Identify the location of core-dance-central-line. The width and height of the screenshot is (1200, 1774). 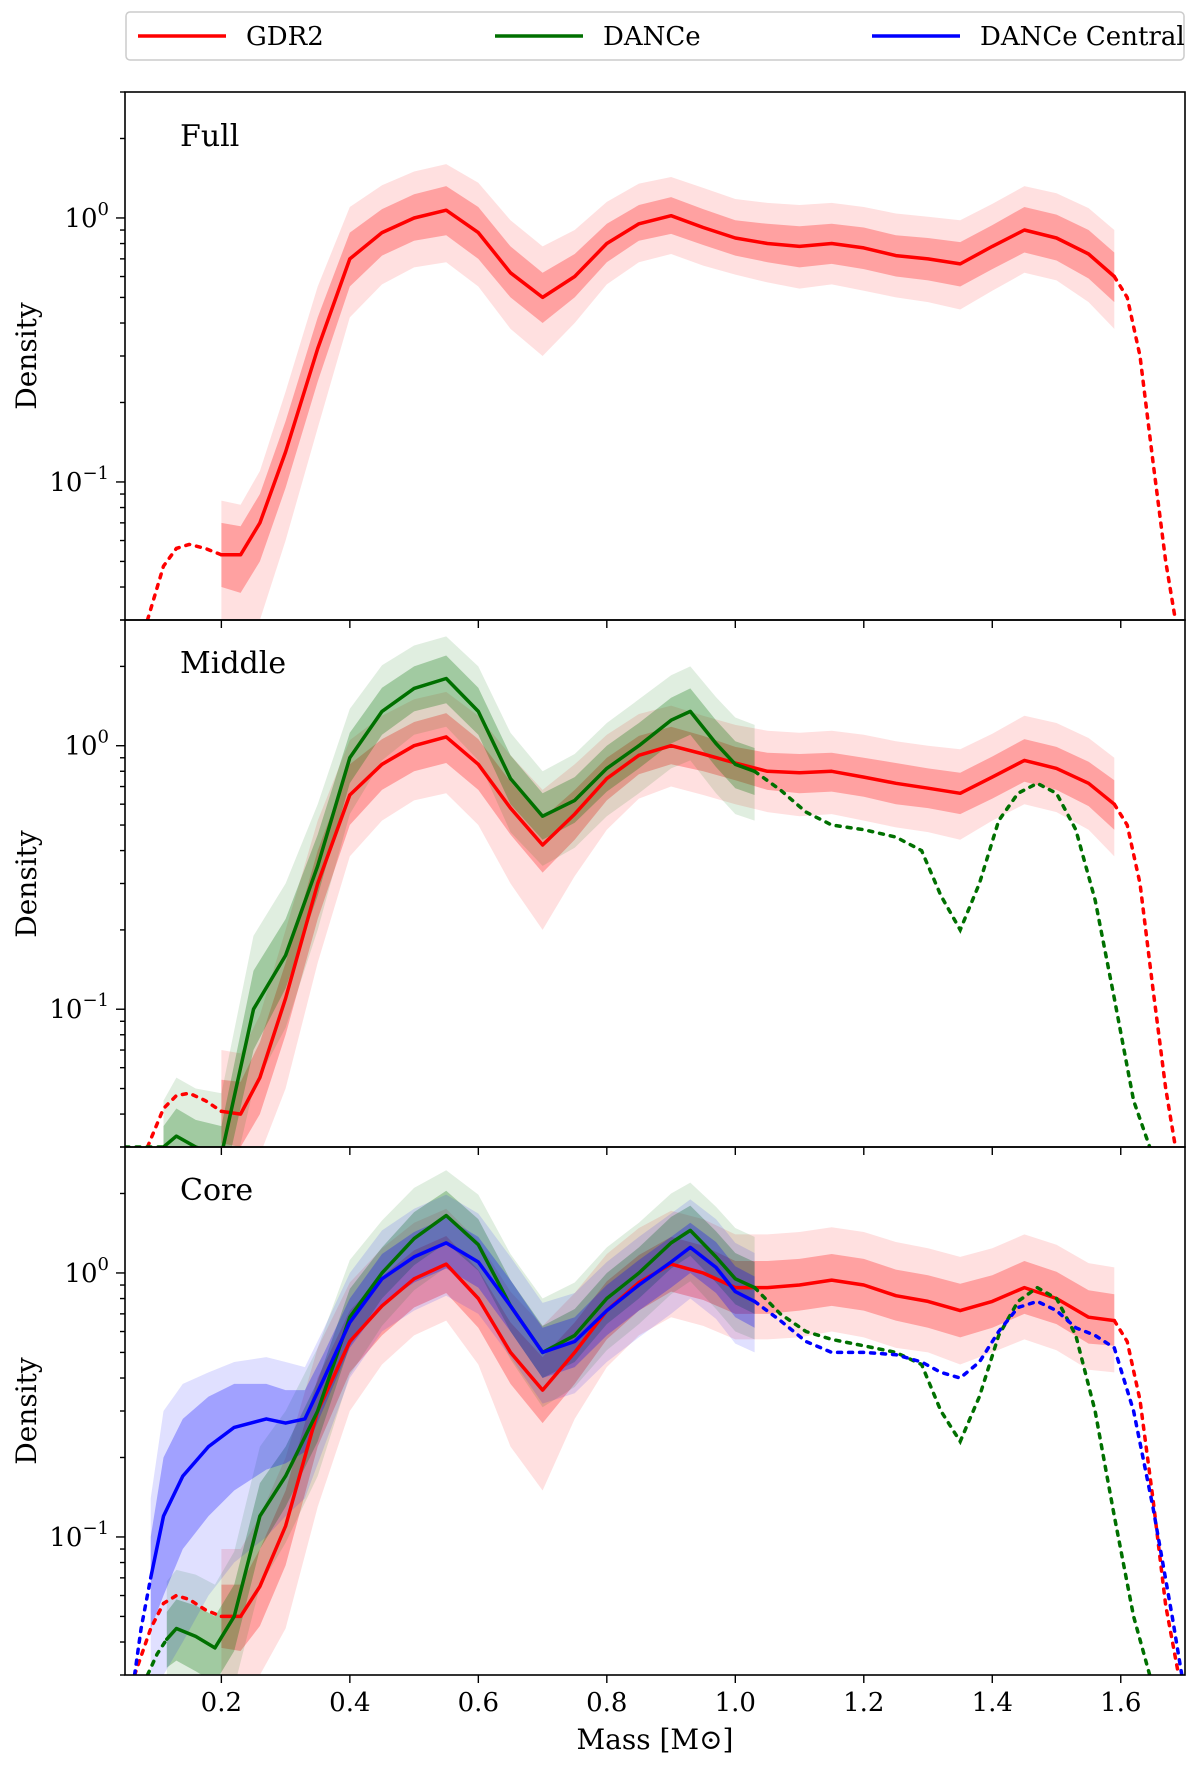
(452, 1410).